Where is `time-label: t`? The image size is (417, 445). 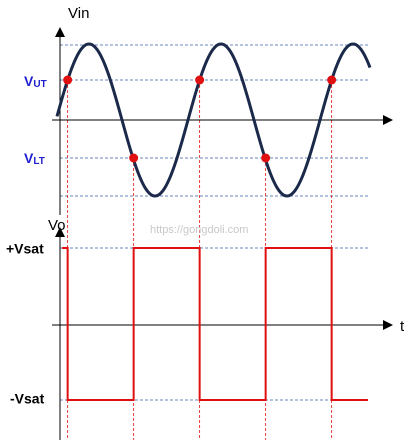 time-label: t is located at coordinates (402, 326).